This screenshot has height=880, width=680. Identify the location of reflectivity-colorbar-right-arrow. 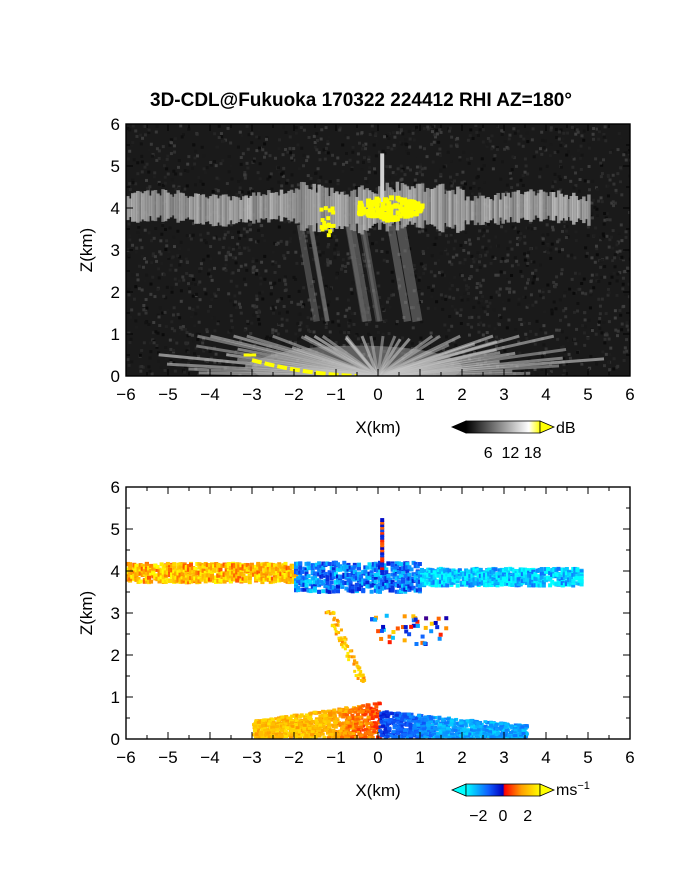
(547, 427).